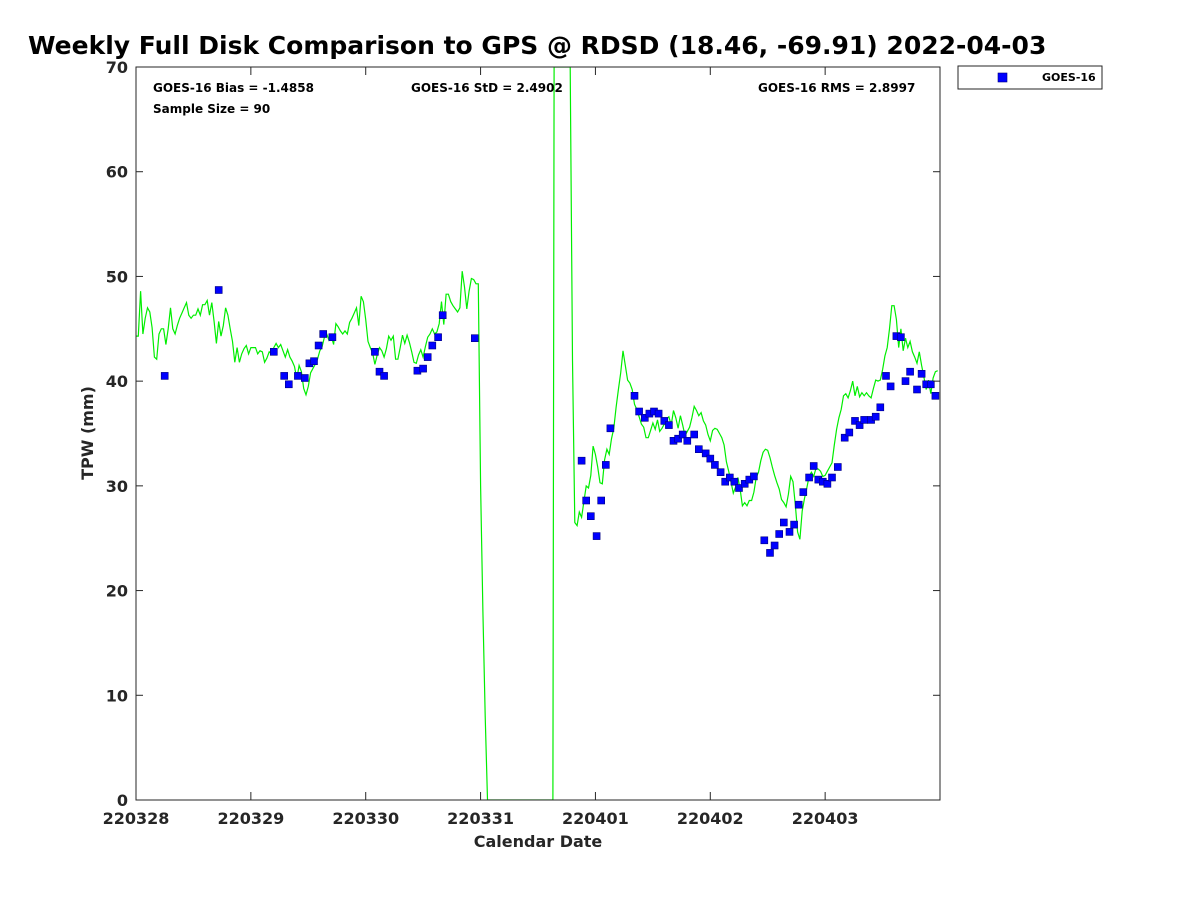 This screenshot has width=1200, height=900. I want to click on y-tick-label: 70, so click(117, 67).